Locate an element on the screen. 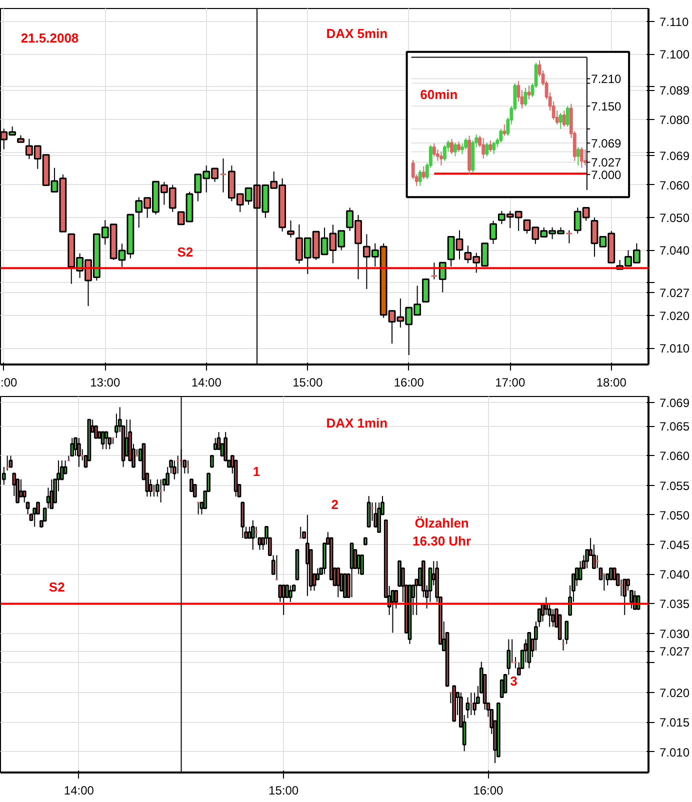 Image resolution: width=692 pixels, height=802 pixels. y-tick-label: 7.210 is located at coordinates (606, 79).